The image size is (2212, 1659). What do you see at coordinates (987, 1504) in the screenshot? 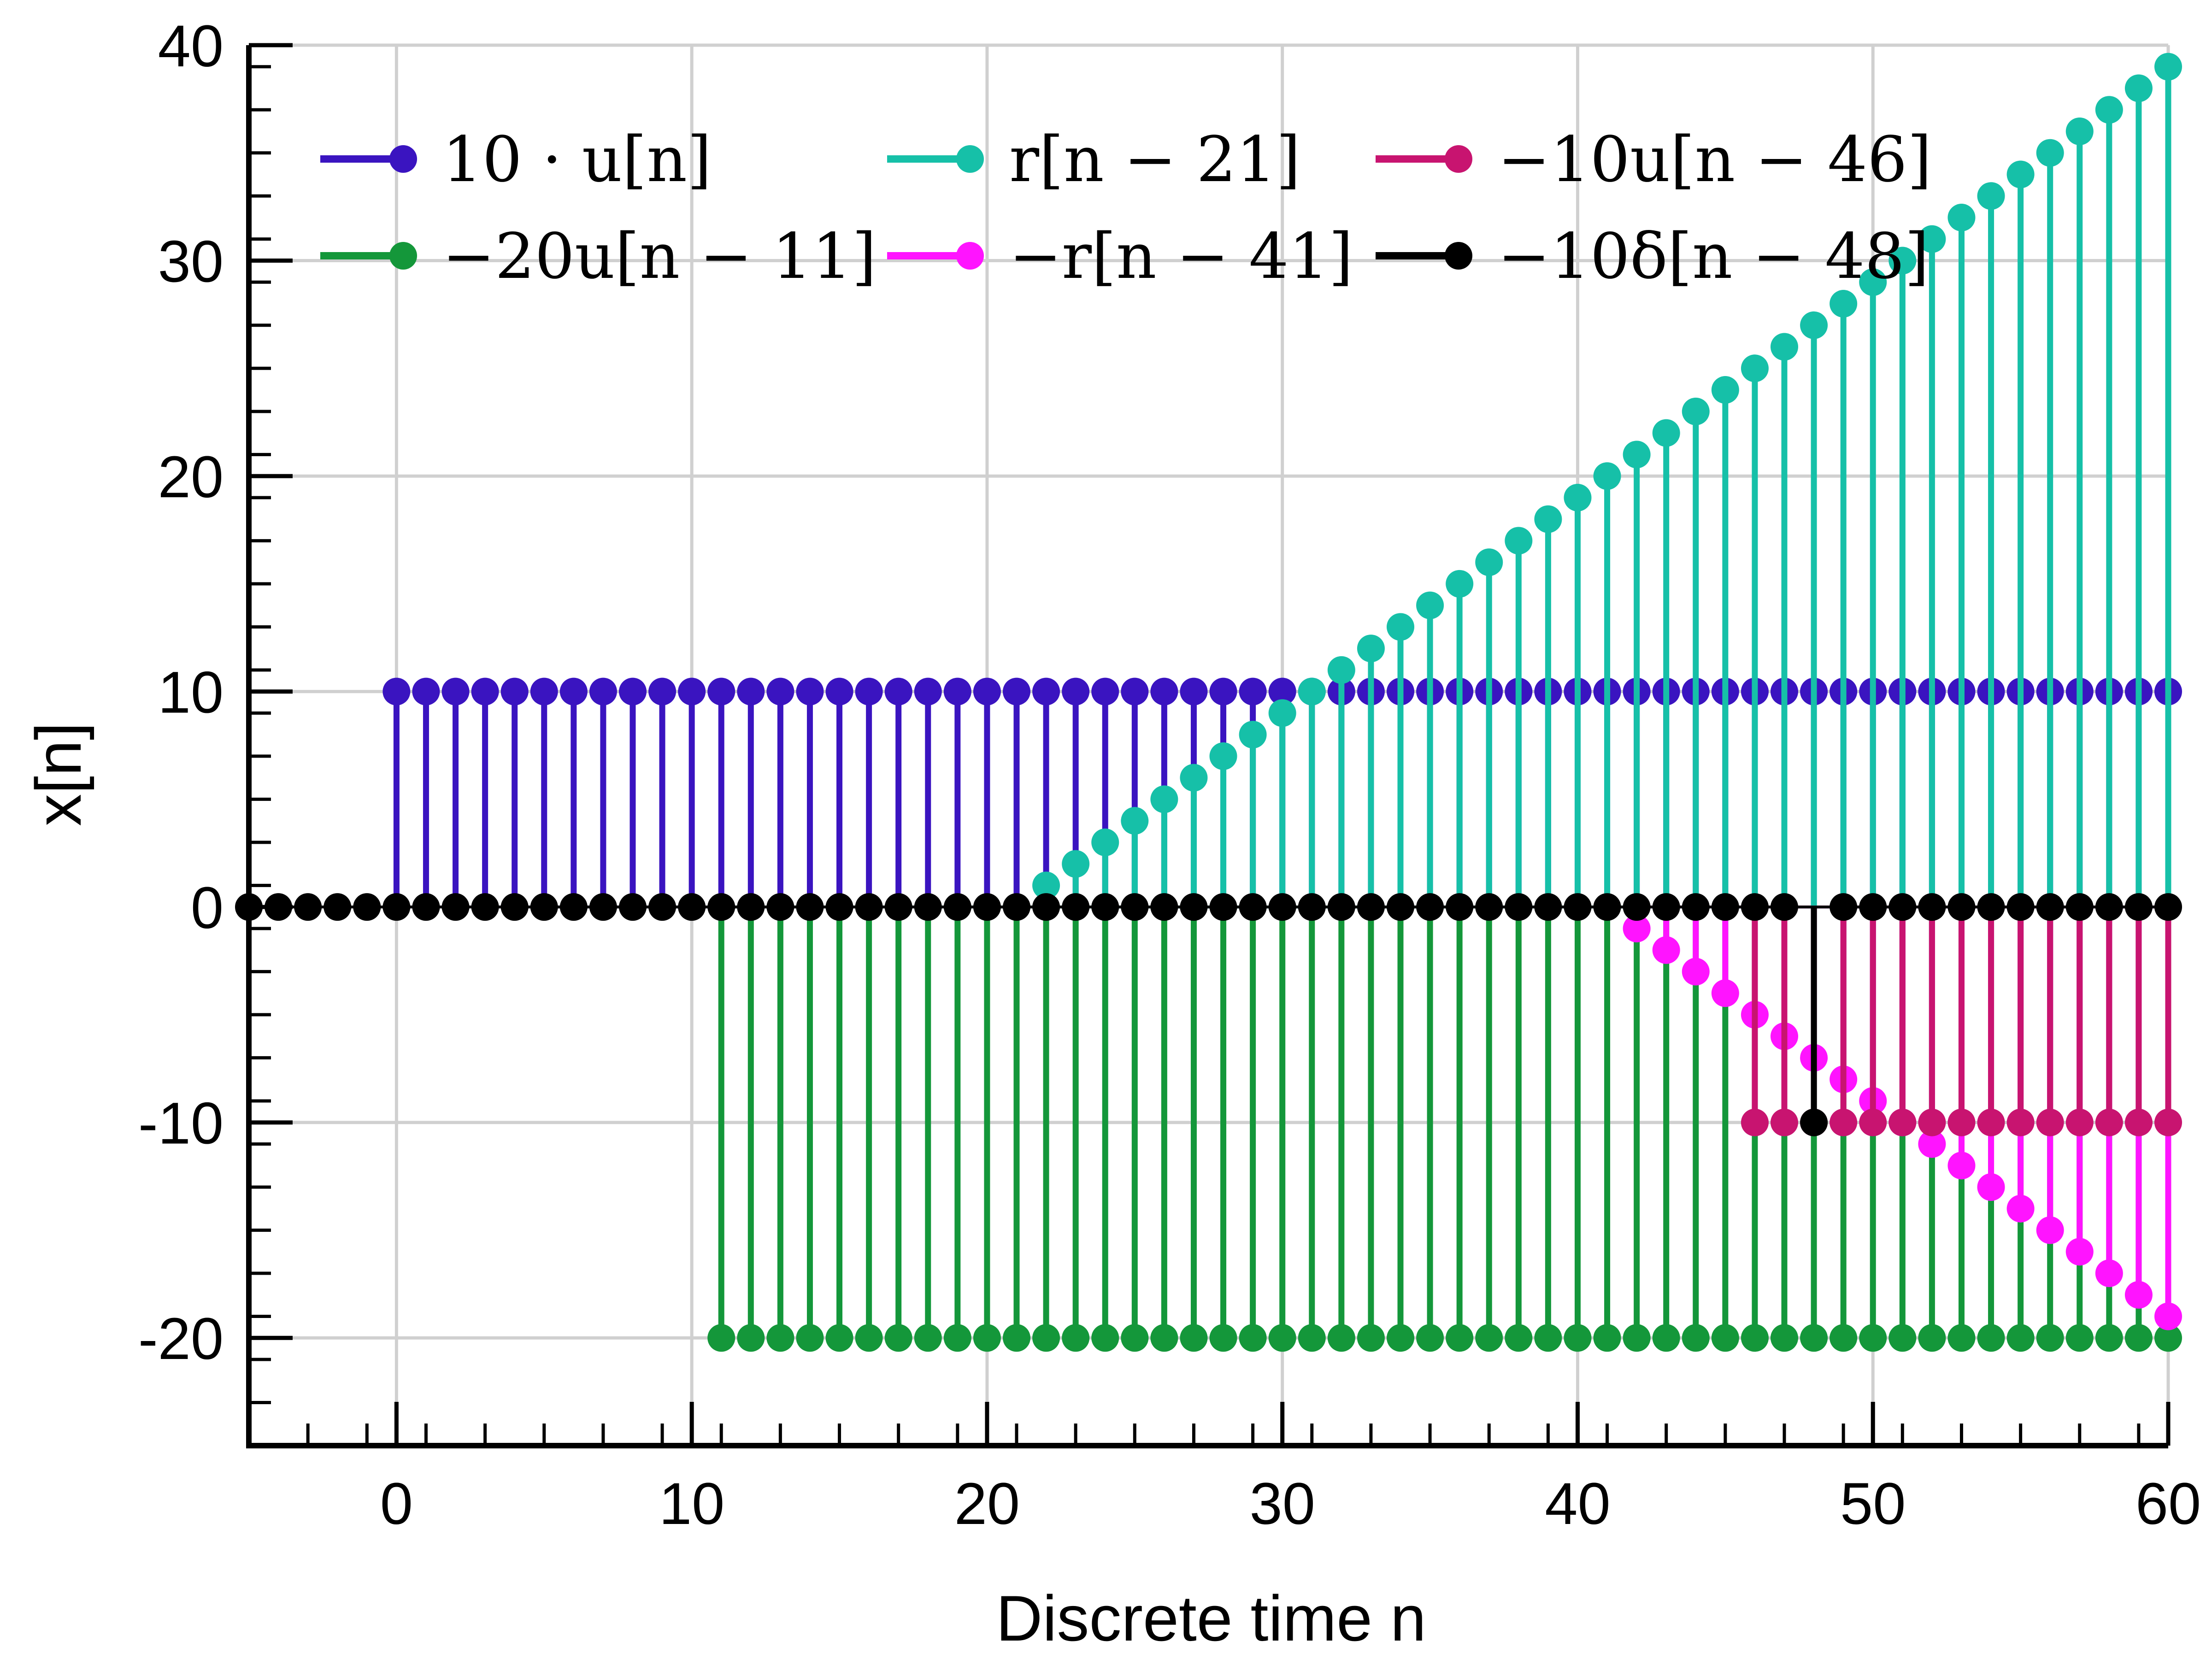
I see `x-tick-label: 20` at bounding box center [987, 1504].